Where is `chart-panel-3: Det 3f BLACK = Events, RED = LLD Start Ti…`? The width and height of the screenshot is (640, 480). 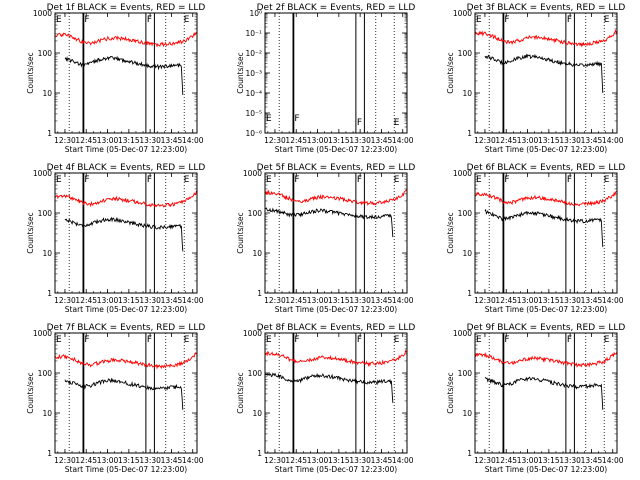
chart-panel-3: Det 3f BLACK = Events, RED = LLD Start Ti… is located at coordinates (535, 78).